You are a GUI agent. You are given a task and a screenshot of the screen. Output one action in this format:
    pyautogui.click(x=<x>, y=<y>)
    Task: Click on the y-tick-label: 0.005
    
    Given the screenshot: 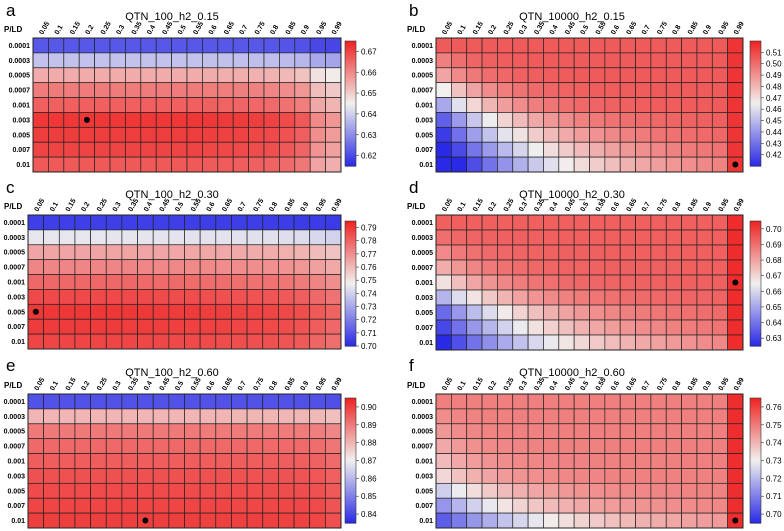 What is the action you would take?
    pyautogui.click(x=424, y=313)
    